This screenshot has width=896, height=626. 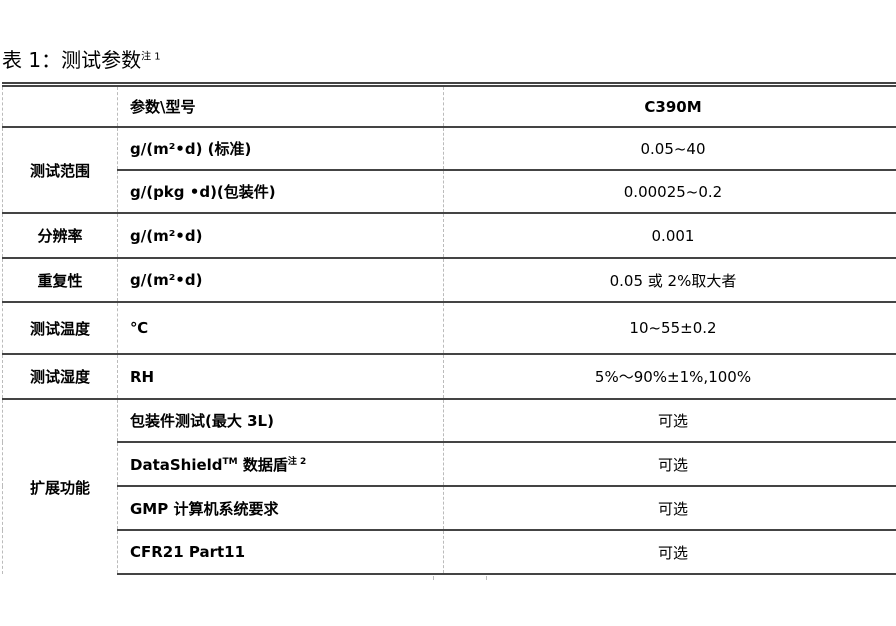 I want to click on header-empty, so click(x=60, y=107).